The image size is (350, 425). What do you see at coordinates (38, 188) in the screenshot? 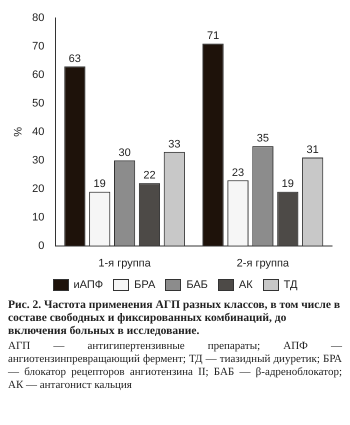
I see `y-tick-label: 20` at bounding box center [38, 188].